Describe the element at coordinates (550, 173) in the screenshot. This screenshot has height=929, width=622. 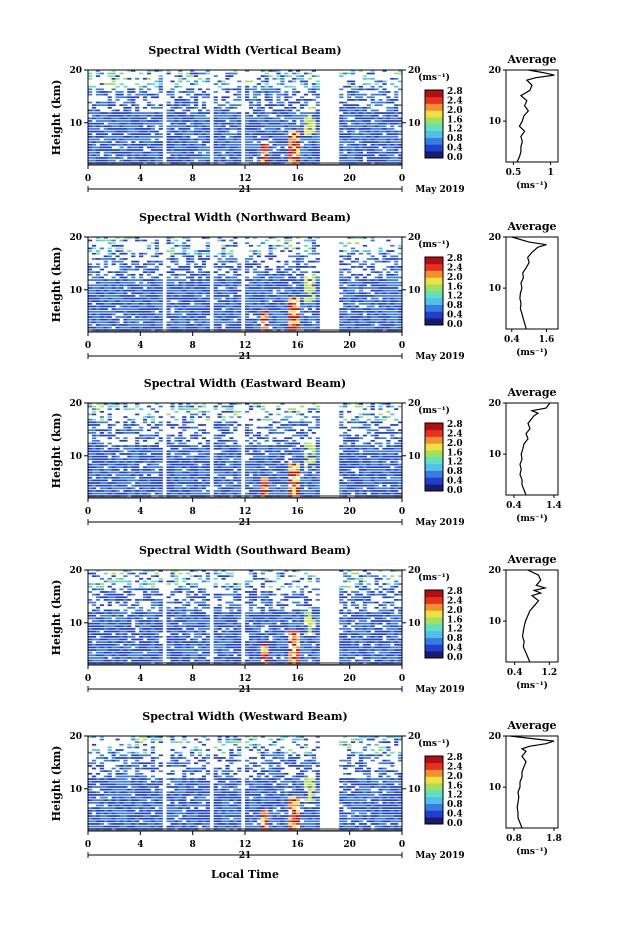
I see `avg-x-tick-label: 1` at that location.